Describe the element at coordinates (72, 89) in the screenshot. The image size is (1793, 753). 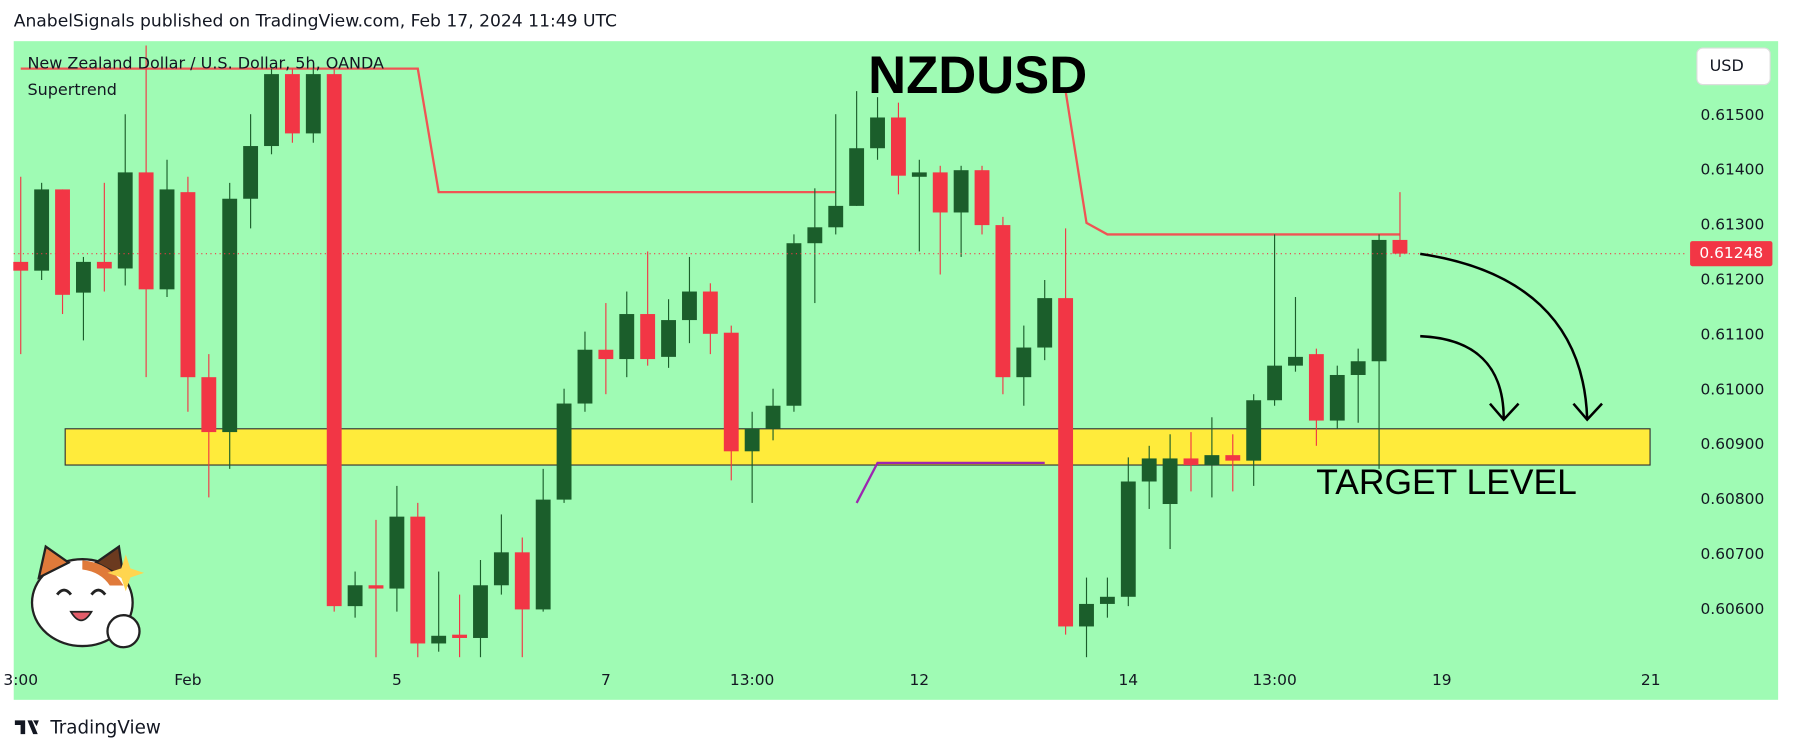
I see `indicator-name: Supertrend` at that location.